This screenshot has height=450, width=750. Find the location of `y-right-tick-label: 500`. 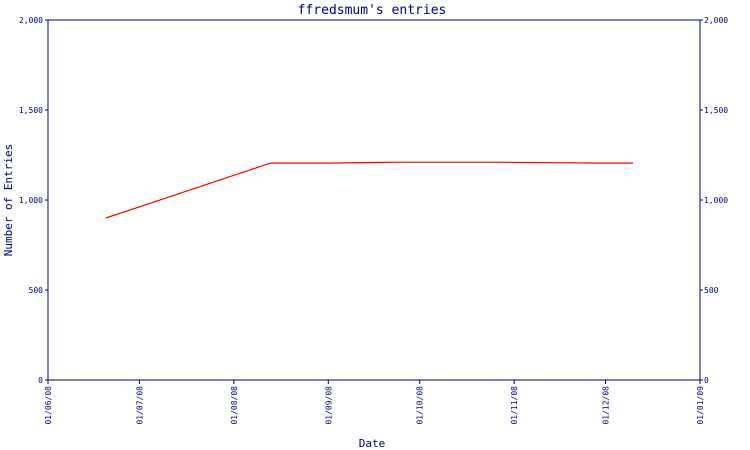

y-right-tick-label: 500 is located at coordinates (711, 290).